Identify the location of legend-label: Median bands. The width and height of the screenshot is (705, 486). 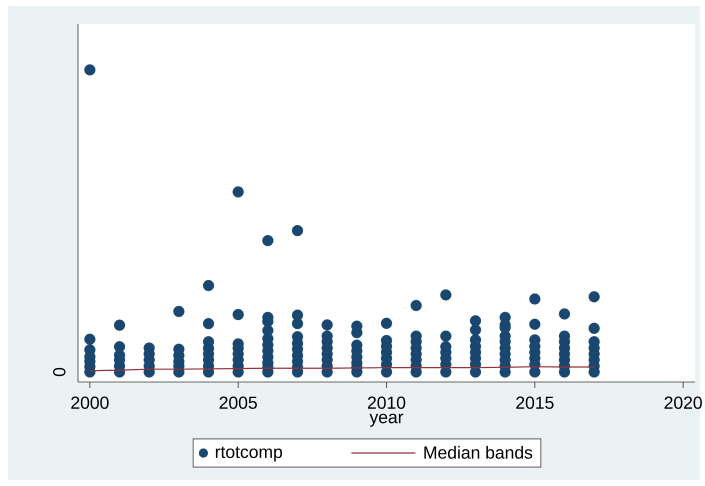
(478, 452).